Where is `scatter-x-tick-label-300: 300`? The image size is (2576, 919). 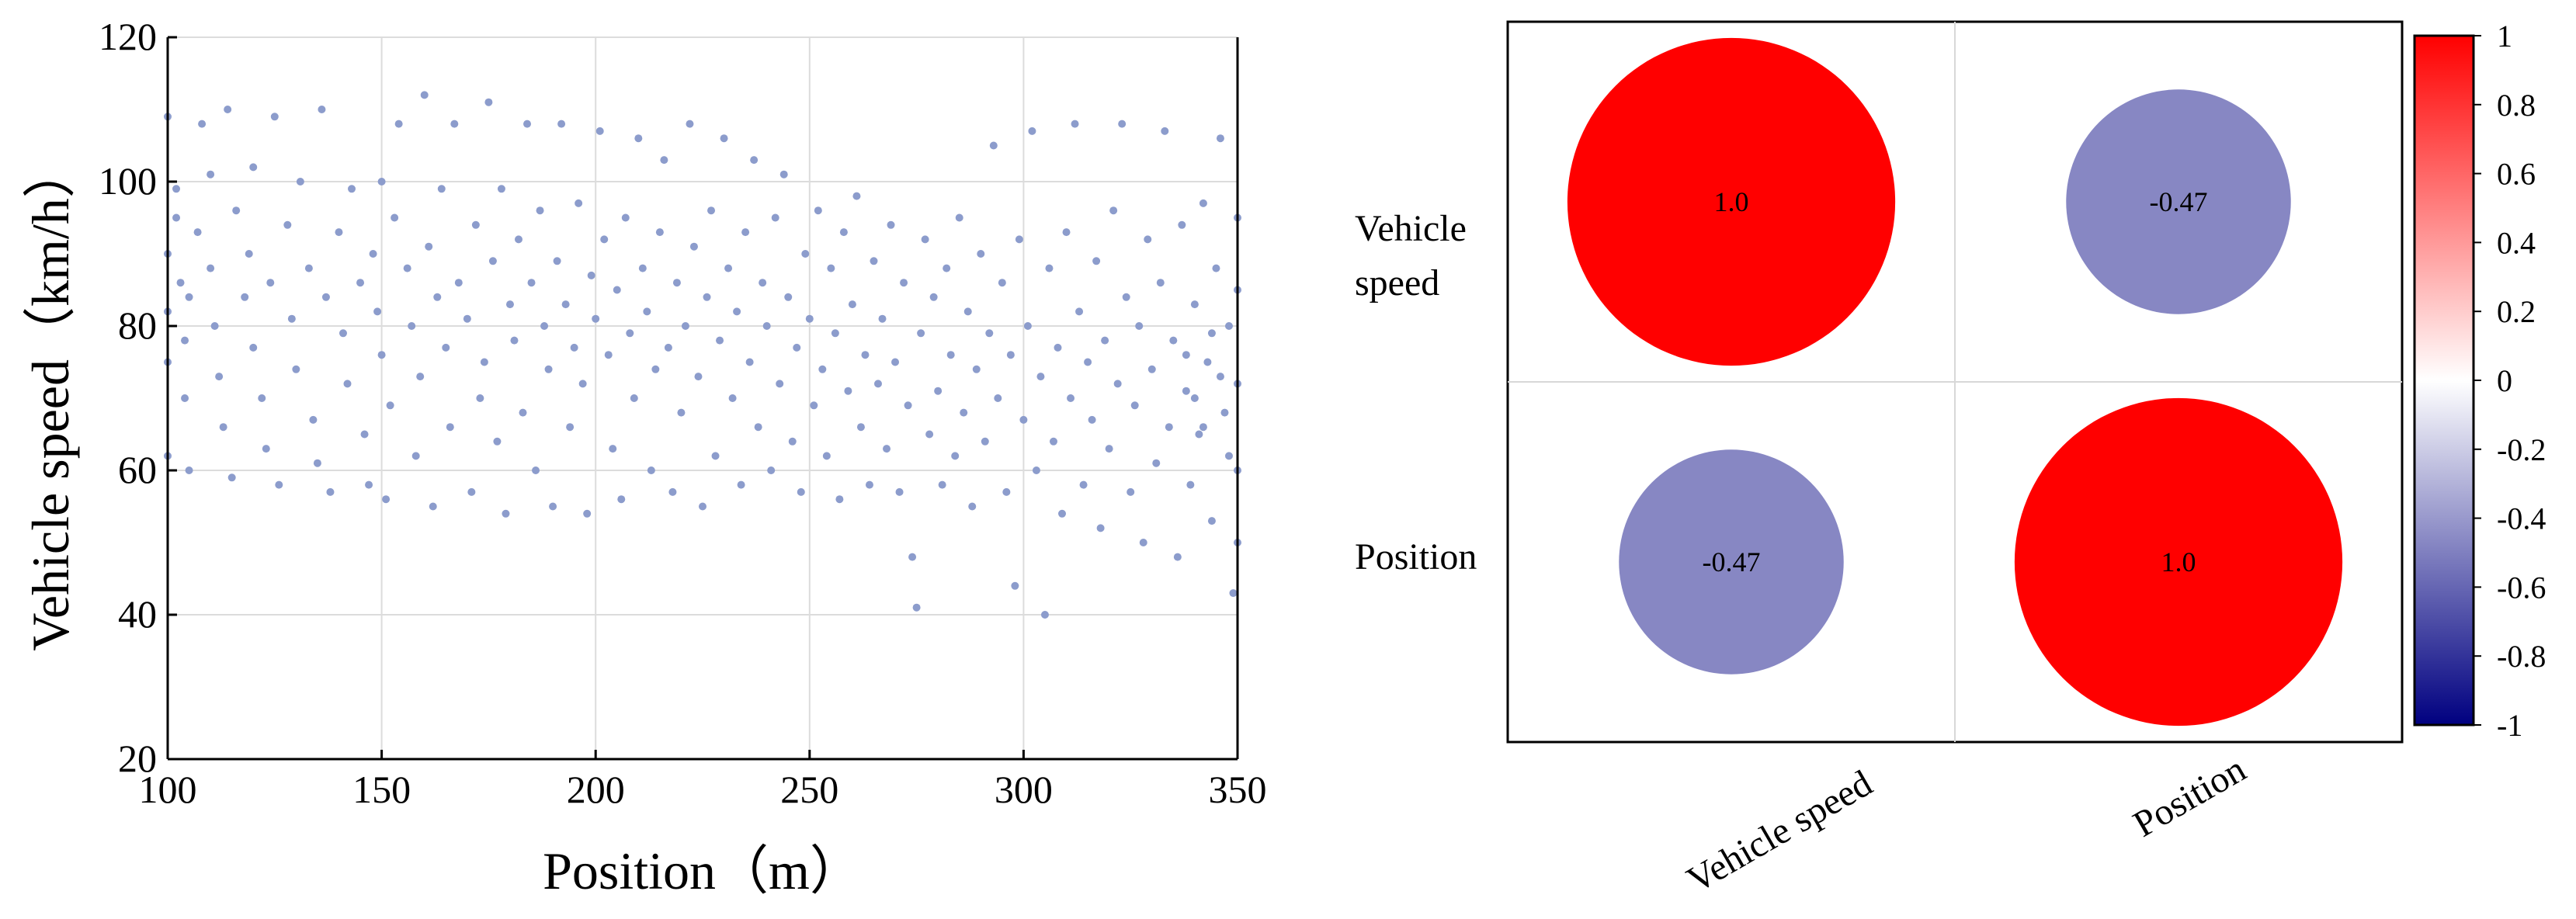 scatter-x-tick-label-300: 300 is located at coordinates (1024, 789).